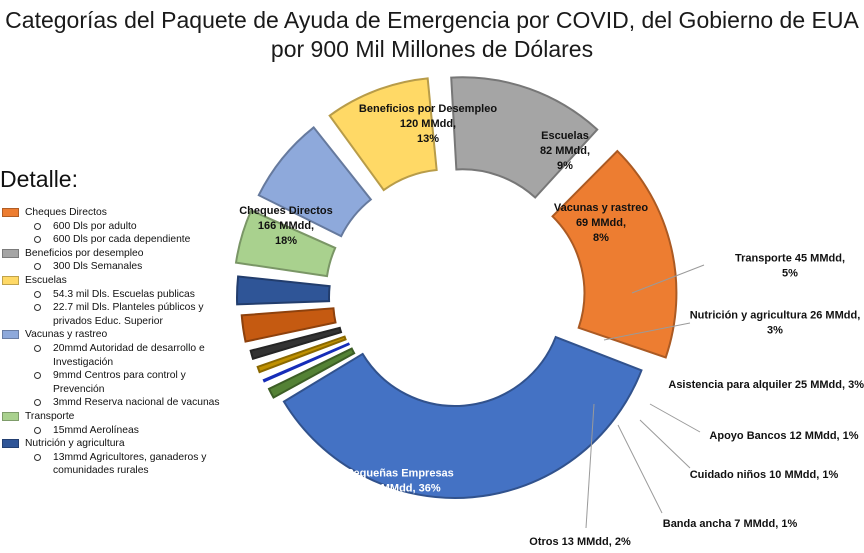 Image resolution: width=864 pixels, height=553 pixels. What do you see at coordinates (286, 226) in the screenshot?
I see `data-label: 166 MMdd,` at bounding box center [286, 226].